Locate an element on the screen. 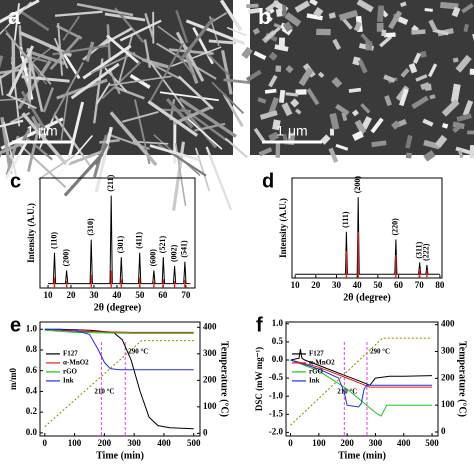 The image size is (474, 465). marker-label: 290 °C is located at coordinates (138, 352).